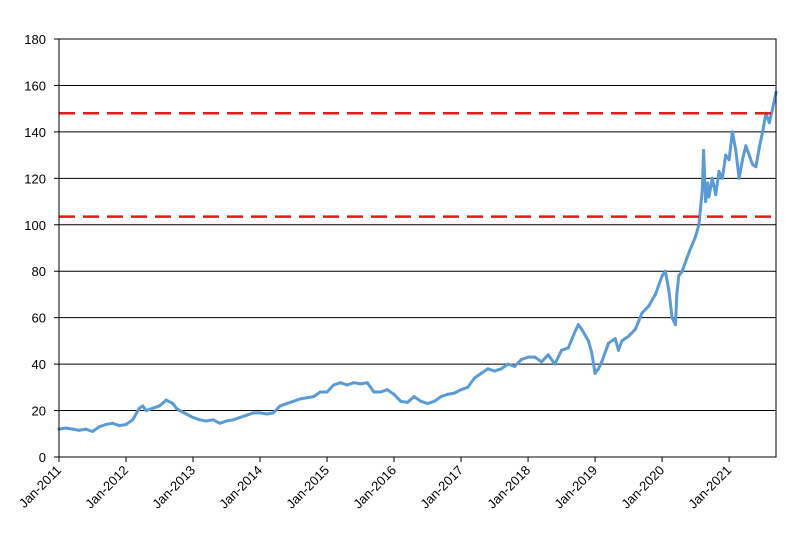 This screenshot has width=801, height=553. I want to click on y-tick-label: 160, so click(35, 85).